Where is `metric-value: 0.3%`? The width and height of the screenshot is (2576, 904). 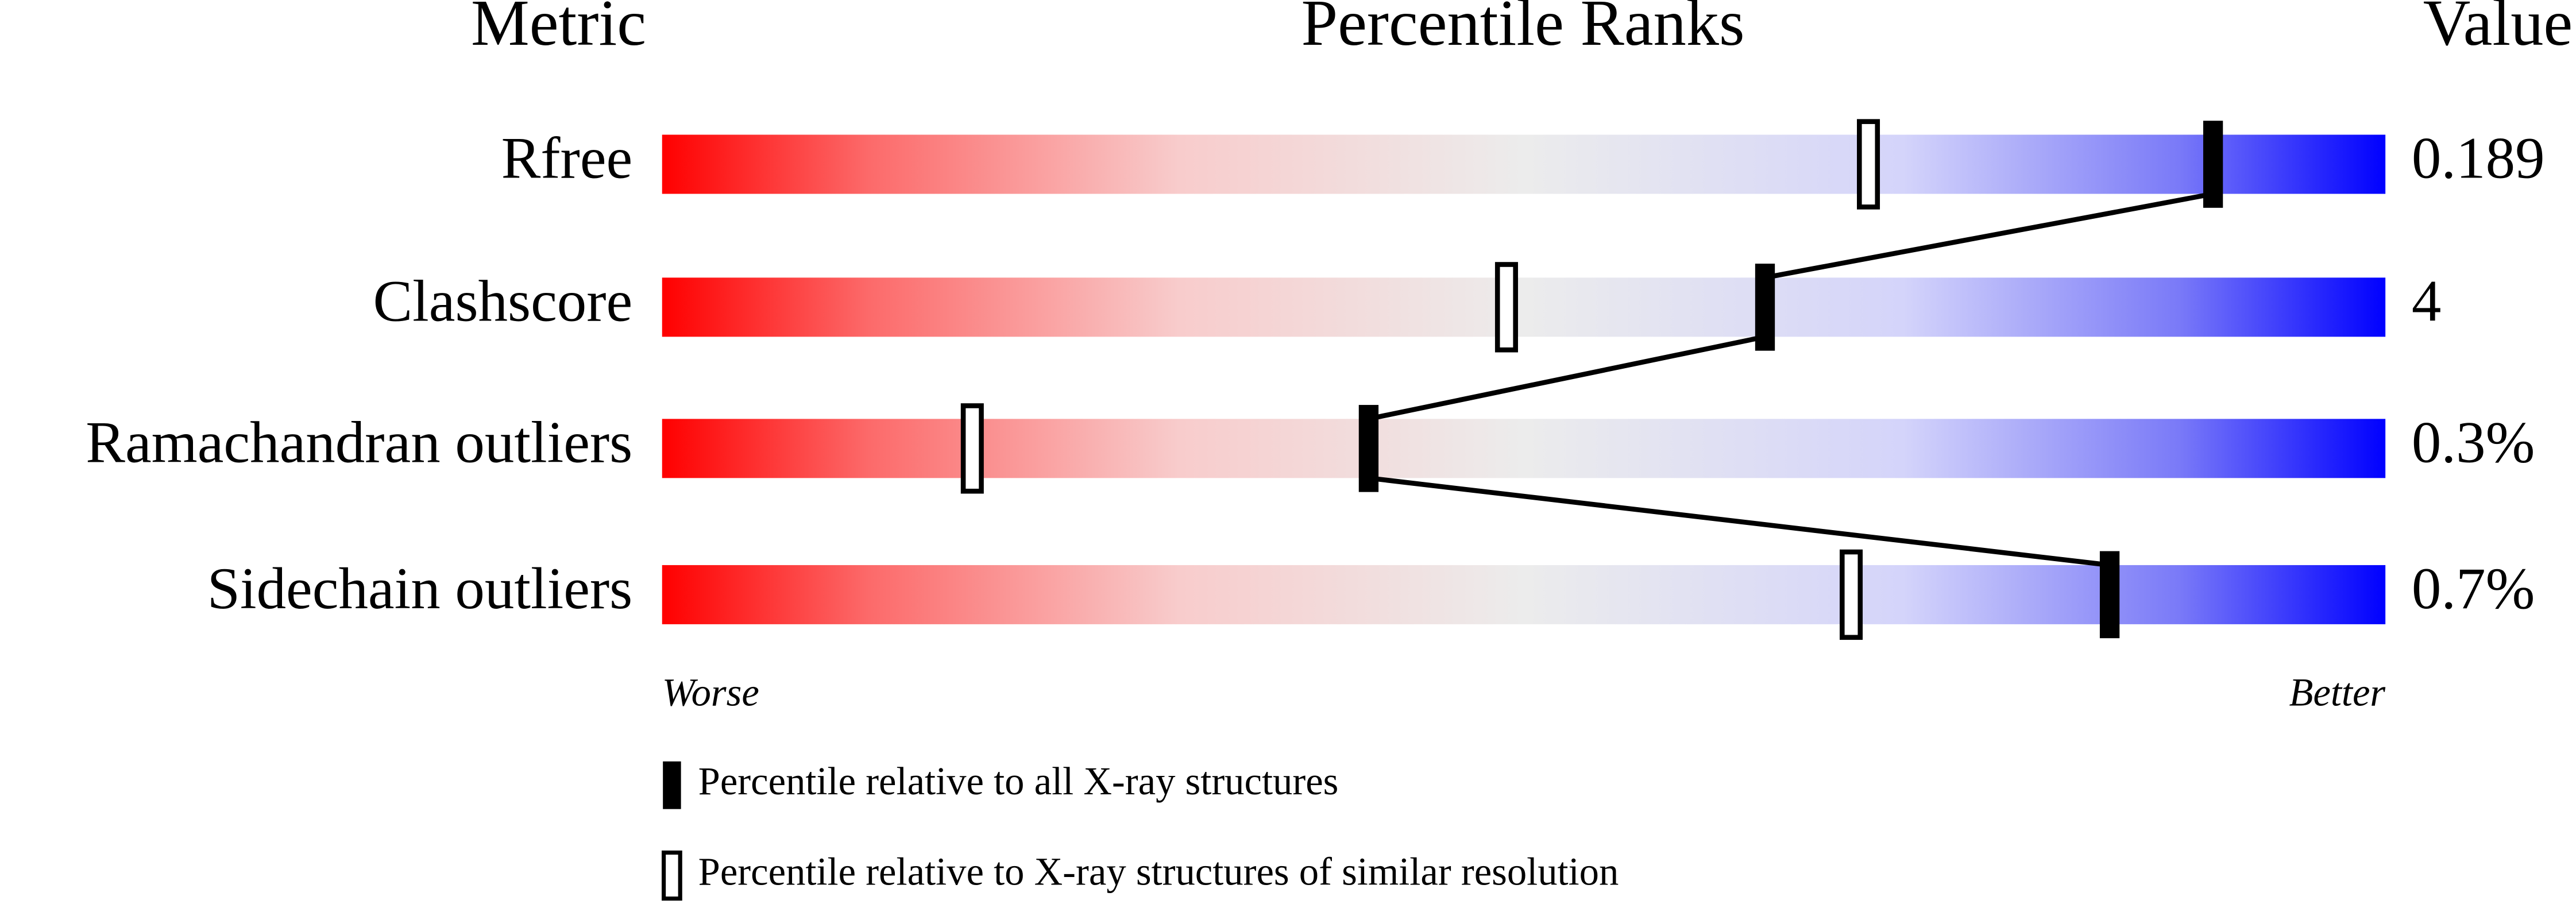 metric-value: 0.3% is located at coordinates (2473, 442).